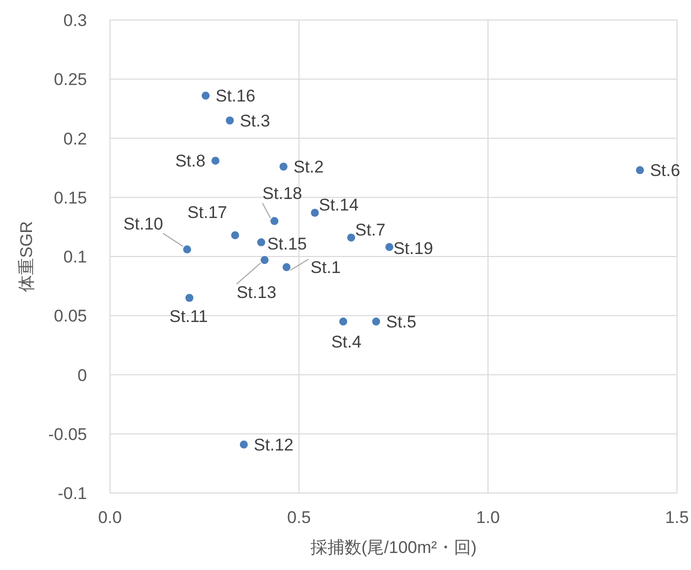 The height and width of the screenshot is (570, 691). I want to click on annotation: St.2, so click(309, 167).